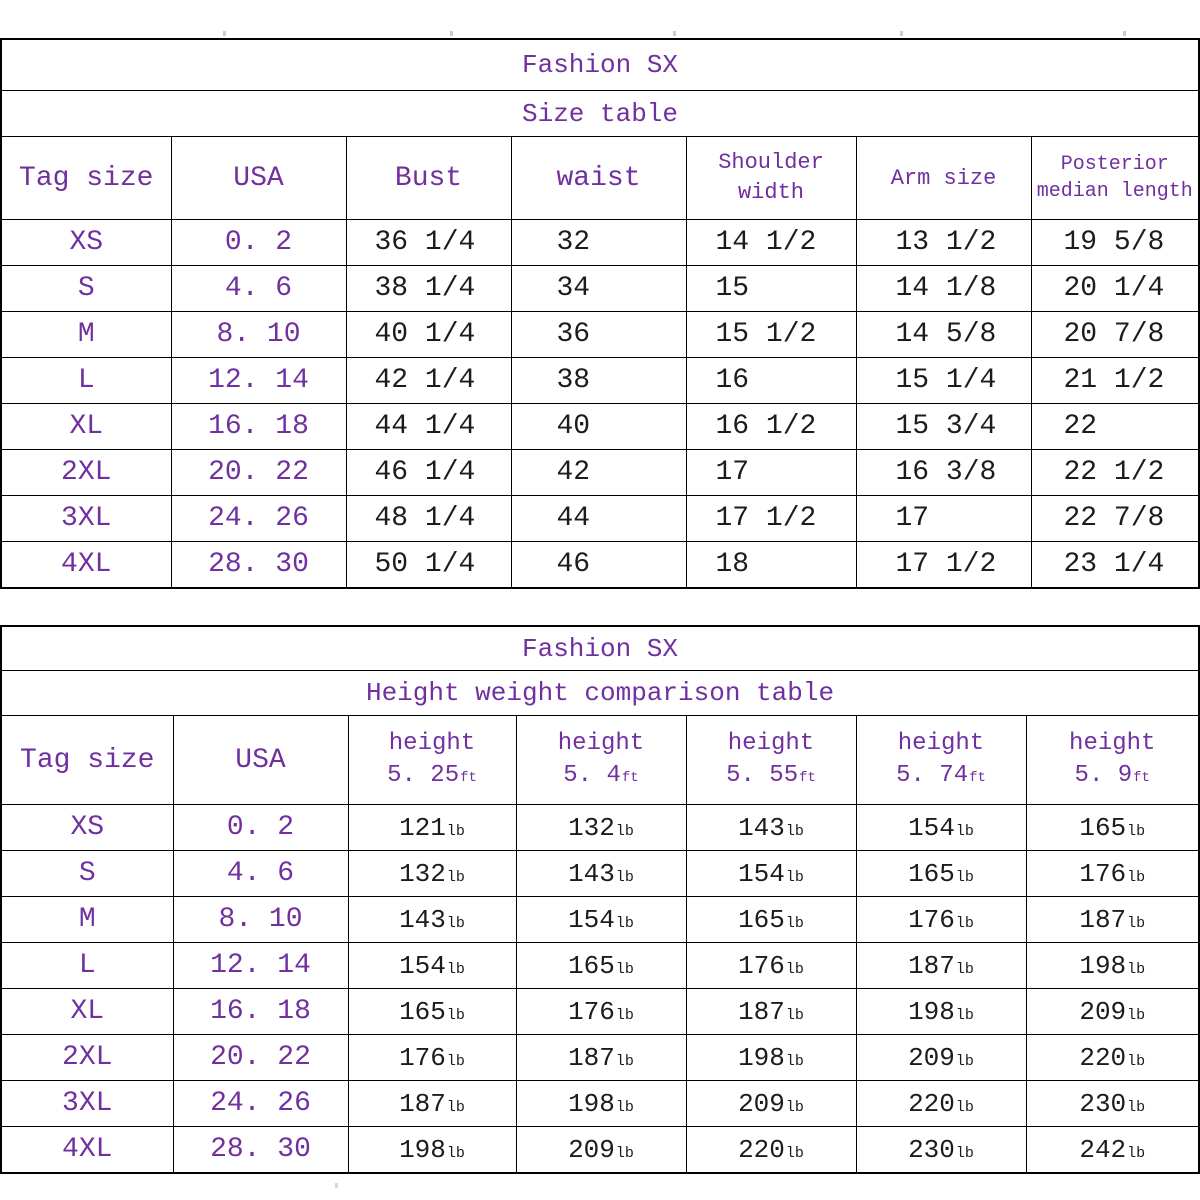  What do you see at coordinates (601, 776) in the screenshot?
I see `height-value: 5. 4ft` at bounding box center [601, 776].